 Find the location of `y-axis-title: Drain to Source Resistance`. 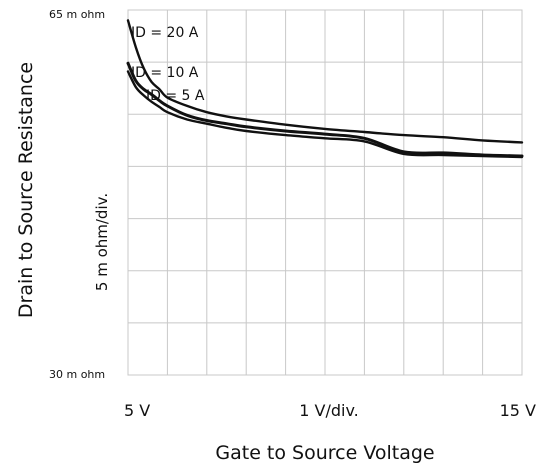

y-axis-title: Drain to Source Resistance is located at coordinates (26, 190).